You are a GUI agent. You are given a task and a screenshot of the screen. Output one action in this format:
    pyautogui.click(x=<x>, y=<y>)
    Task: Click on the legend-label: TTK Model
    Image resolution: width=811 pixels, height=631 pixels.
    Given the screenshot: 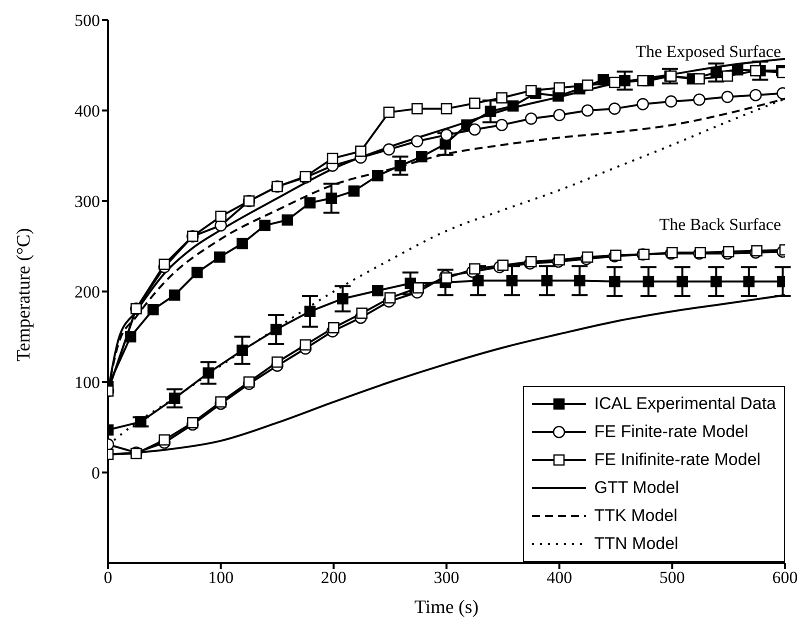 What is the action you would take?
    pyautogui.click(x=636, y=516)
    